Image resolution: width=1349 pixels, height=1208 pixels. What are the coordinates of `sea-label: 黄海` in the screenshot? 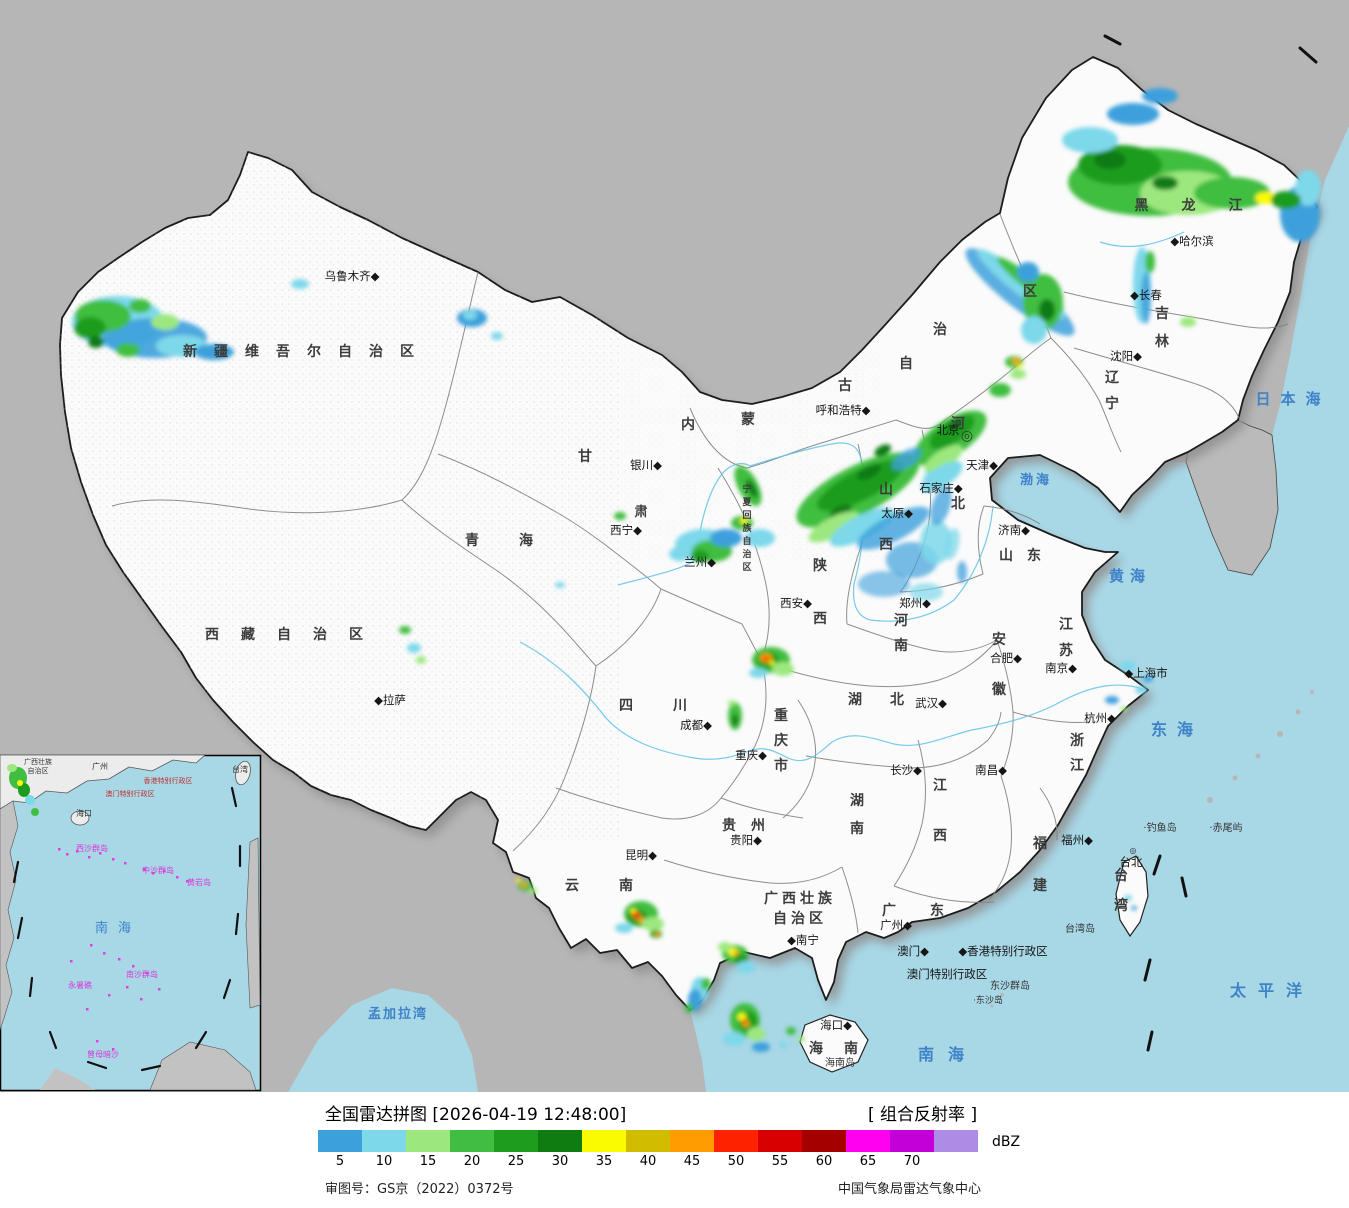 It's located at (1130, 576).